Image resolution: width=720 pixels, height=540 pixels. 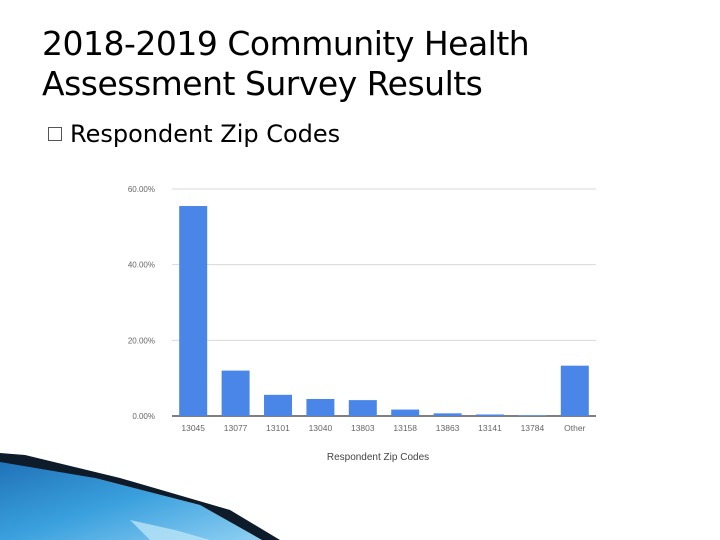 What do you see at coordinates (55, 134) in the screenshot?
I see `bullet-square-icon` at bounding box center [55, 134].